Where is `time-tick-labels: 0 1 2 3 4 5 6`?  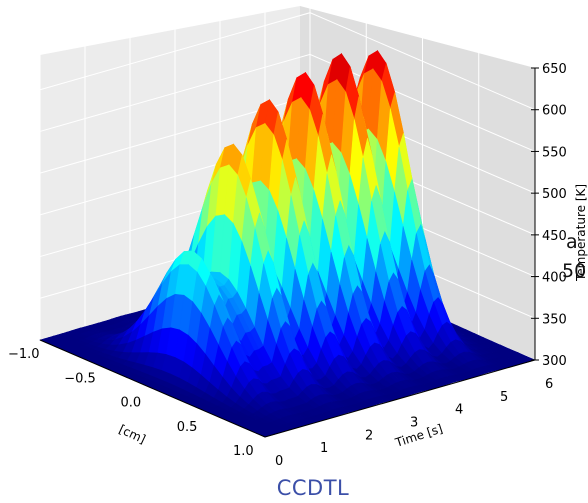
time-tick-labels: 0 1 2 3 4 5 6 is located at coordinates (414, 423).